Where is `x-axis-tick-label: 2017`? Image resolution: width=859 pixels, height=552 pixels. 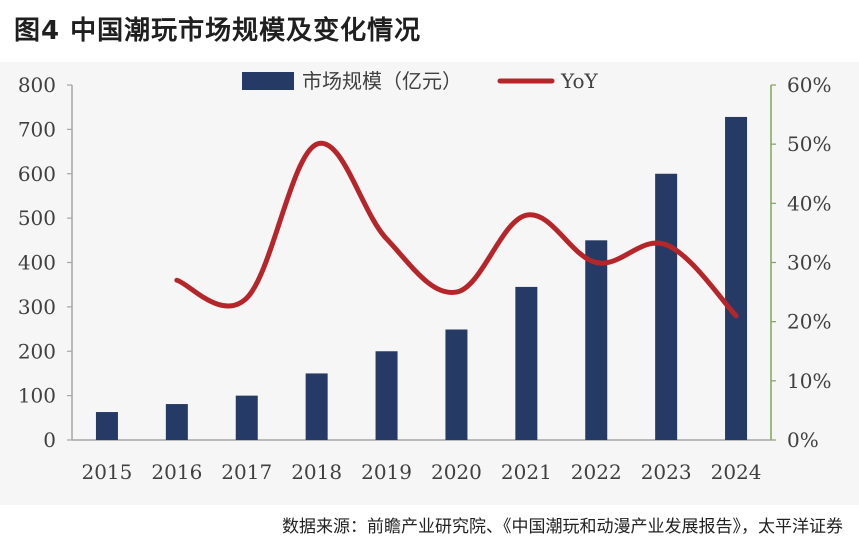
x-axis-tick-label: 2017 is located at coordinates (246, 472).